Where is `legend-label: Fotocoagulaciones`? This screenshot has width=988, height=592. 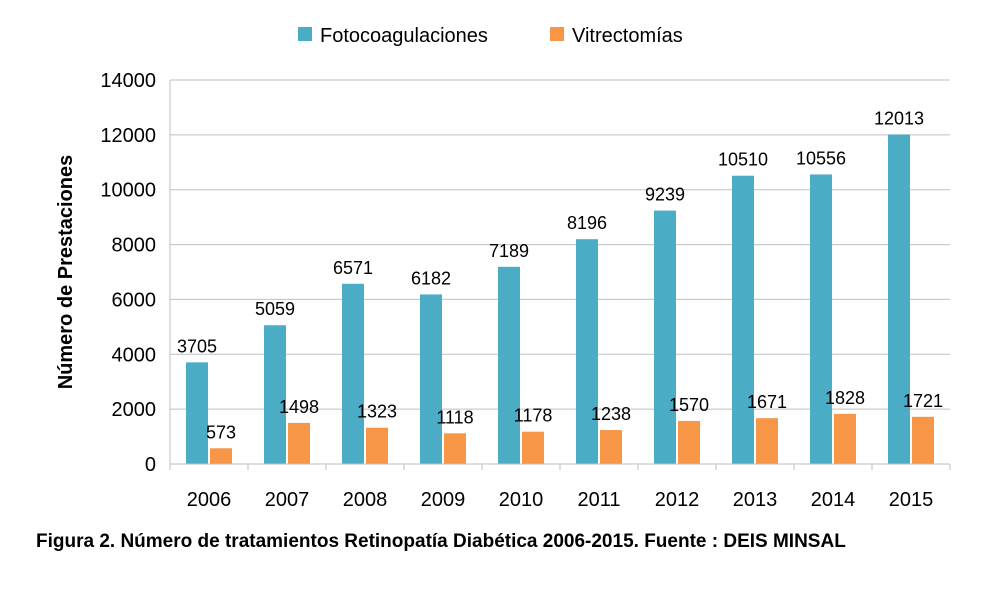
legend-label: Fotocoagulaciones is located at coordinates (404, 36).